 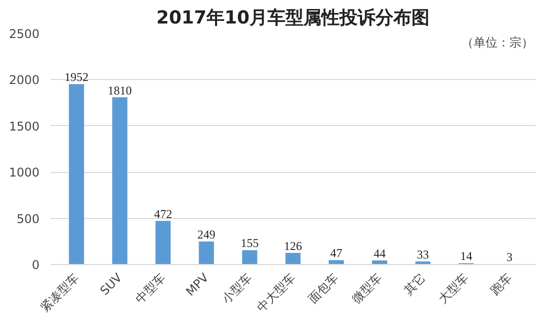 I want to click on data-label: 14, so click(x=466, y=256).